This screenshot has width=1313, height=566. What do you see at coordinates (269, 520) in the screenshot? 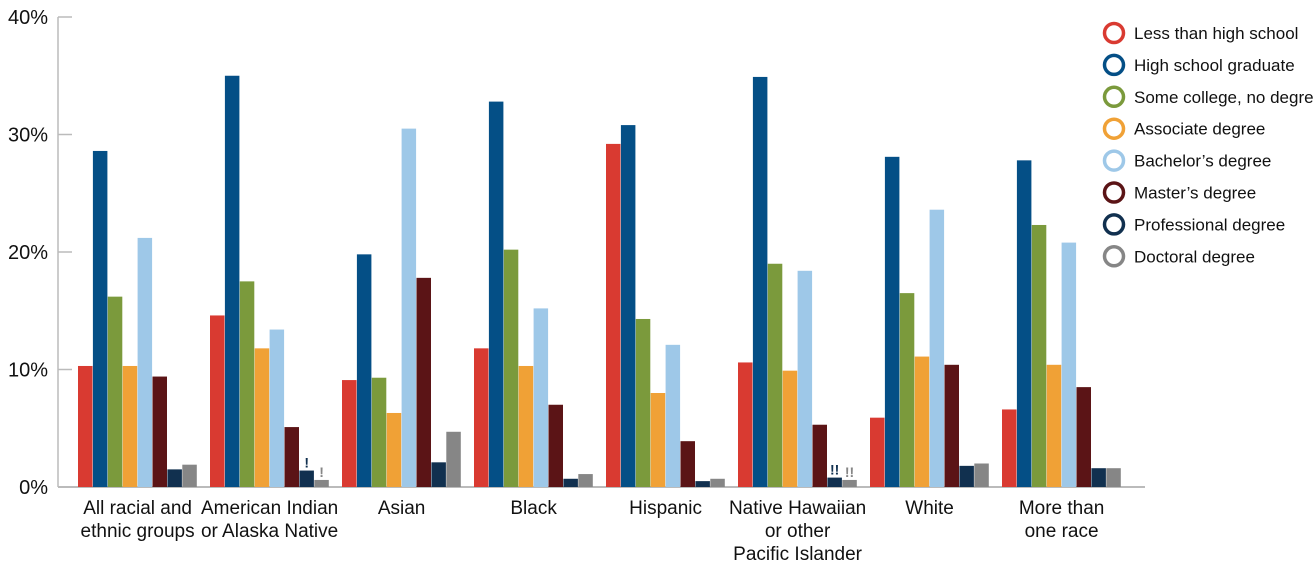
I see `x-tick-label: American Indian or Alaska Native` at bounding box center [269, 520].